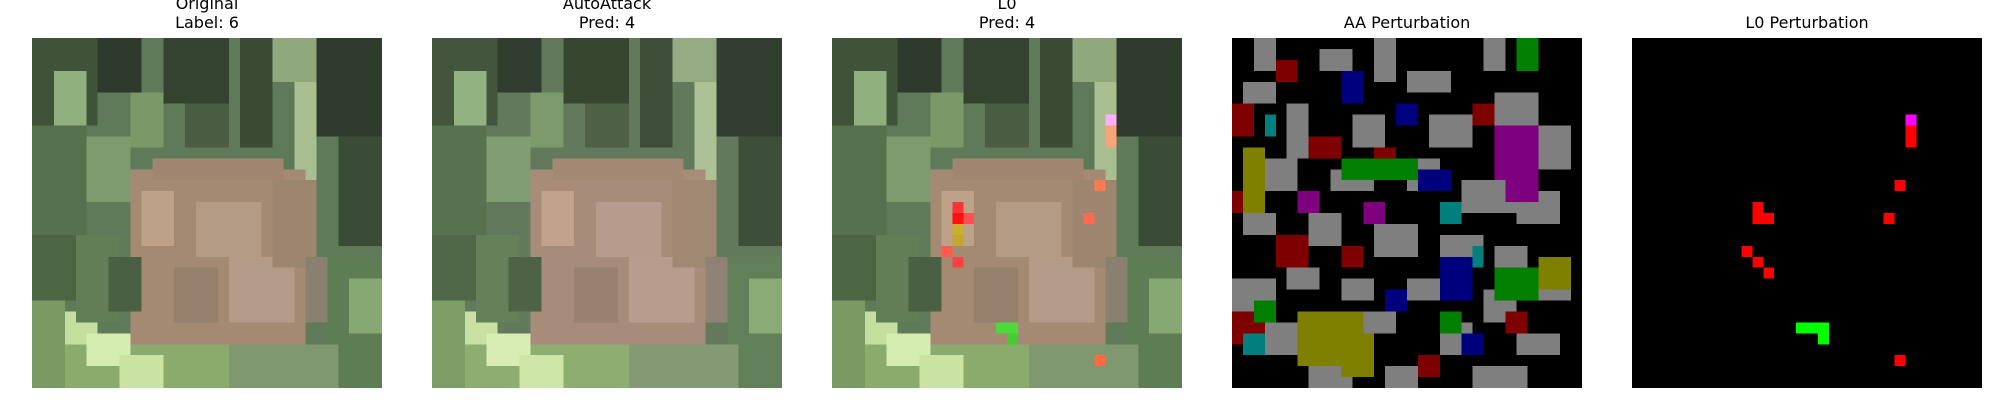  I want to click on title-autoattack: AutoAttack Pred: 4, so click(607, 16).